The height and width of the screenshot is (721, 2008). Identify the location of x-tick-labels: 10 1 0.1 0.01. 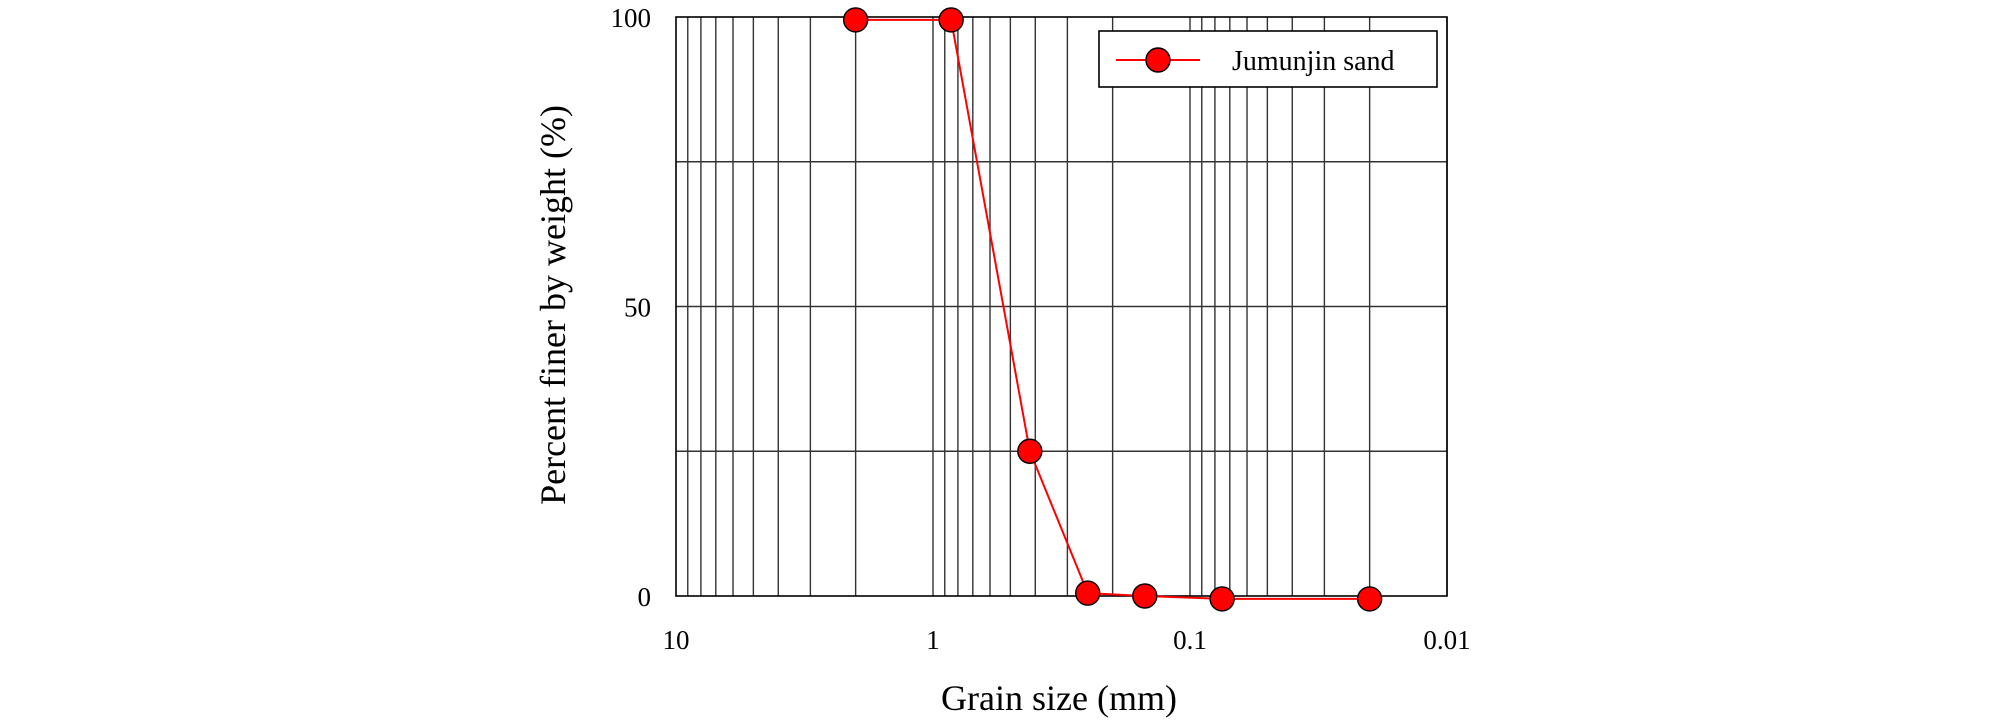
(1067, 640).